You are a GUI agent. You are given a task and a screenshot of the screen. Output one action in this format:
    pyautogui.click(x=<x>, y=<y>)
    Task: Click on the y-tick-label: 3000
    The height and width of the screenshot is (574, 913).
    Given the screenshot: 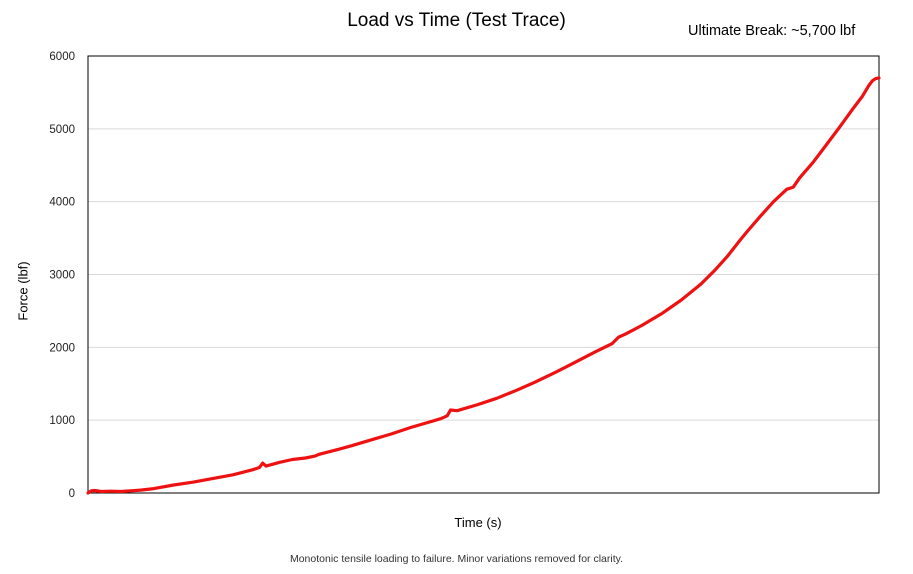 What is the action you would take?
    pyautogui.click(x=62, y=276)
    